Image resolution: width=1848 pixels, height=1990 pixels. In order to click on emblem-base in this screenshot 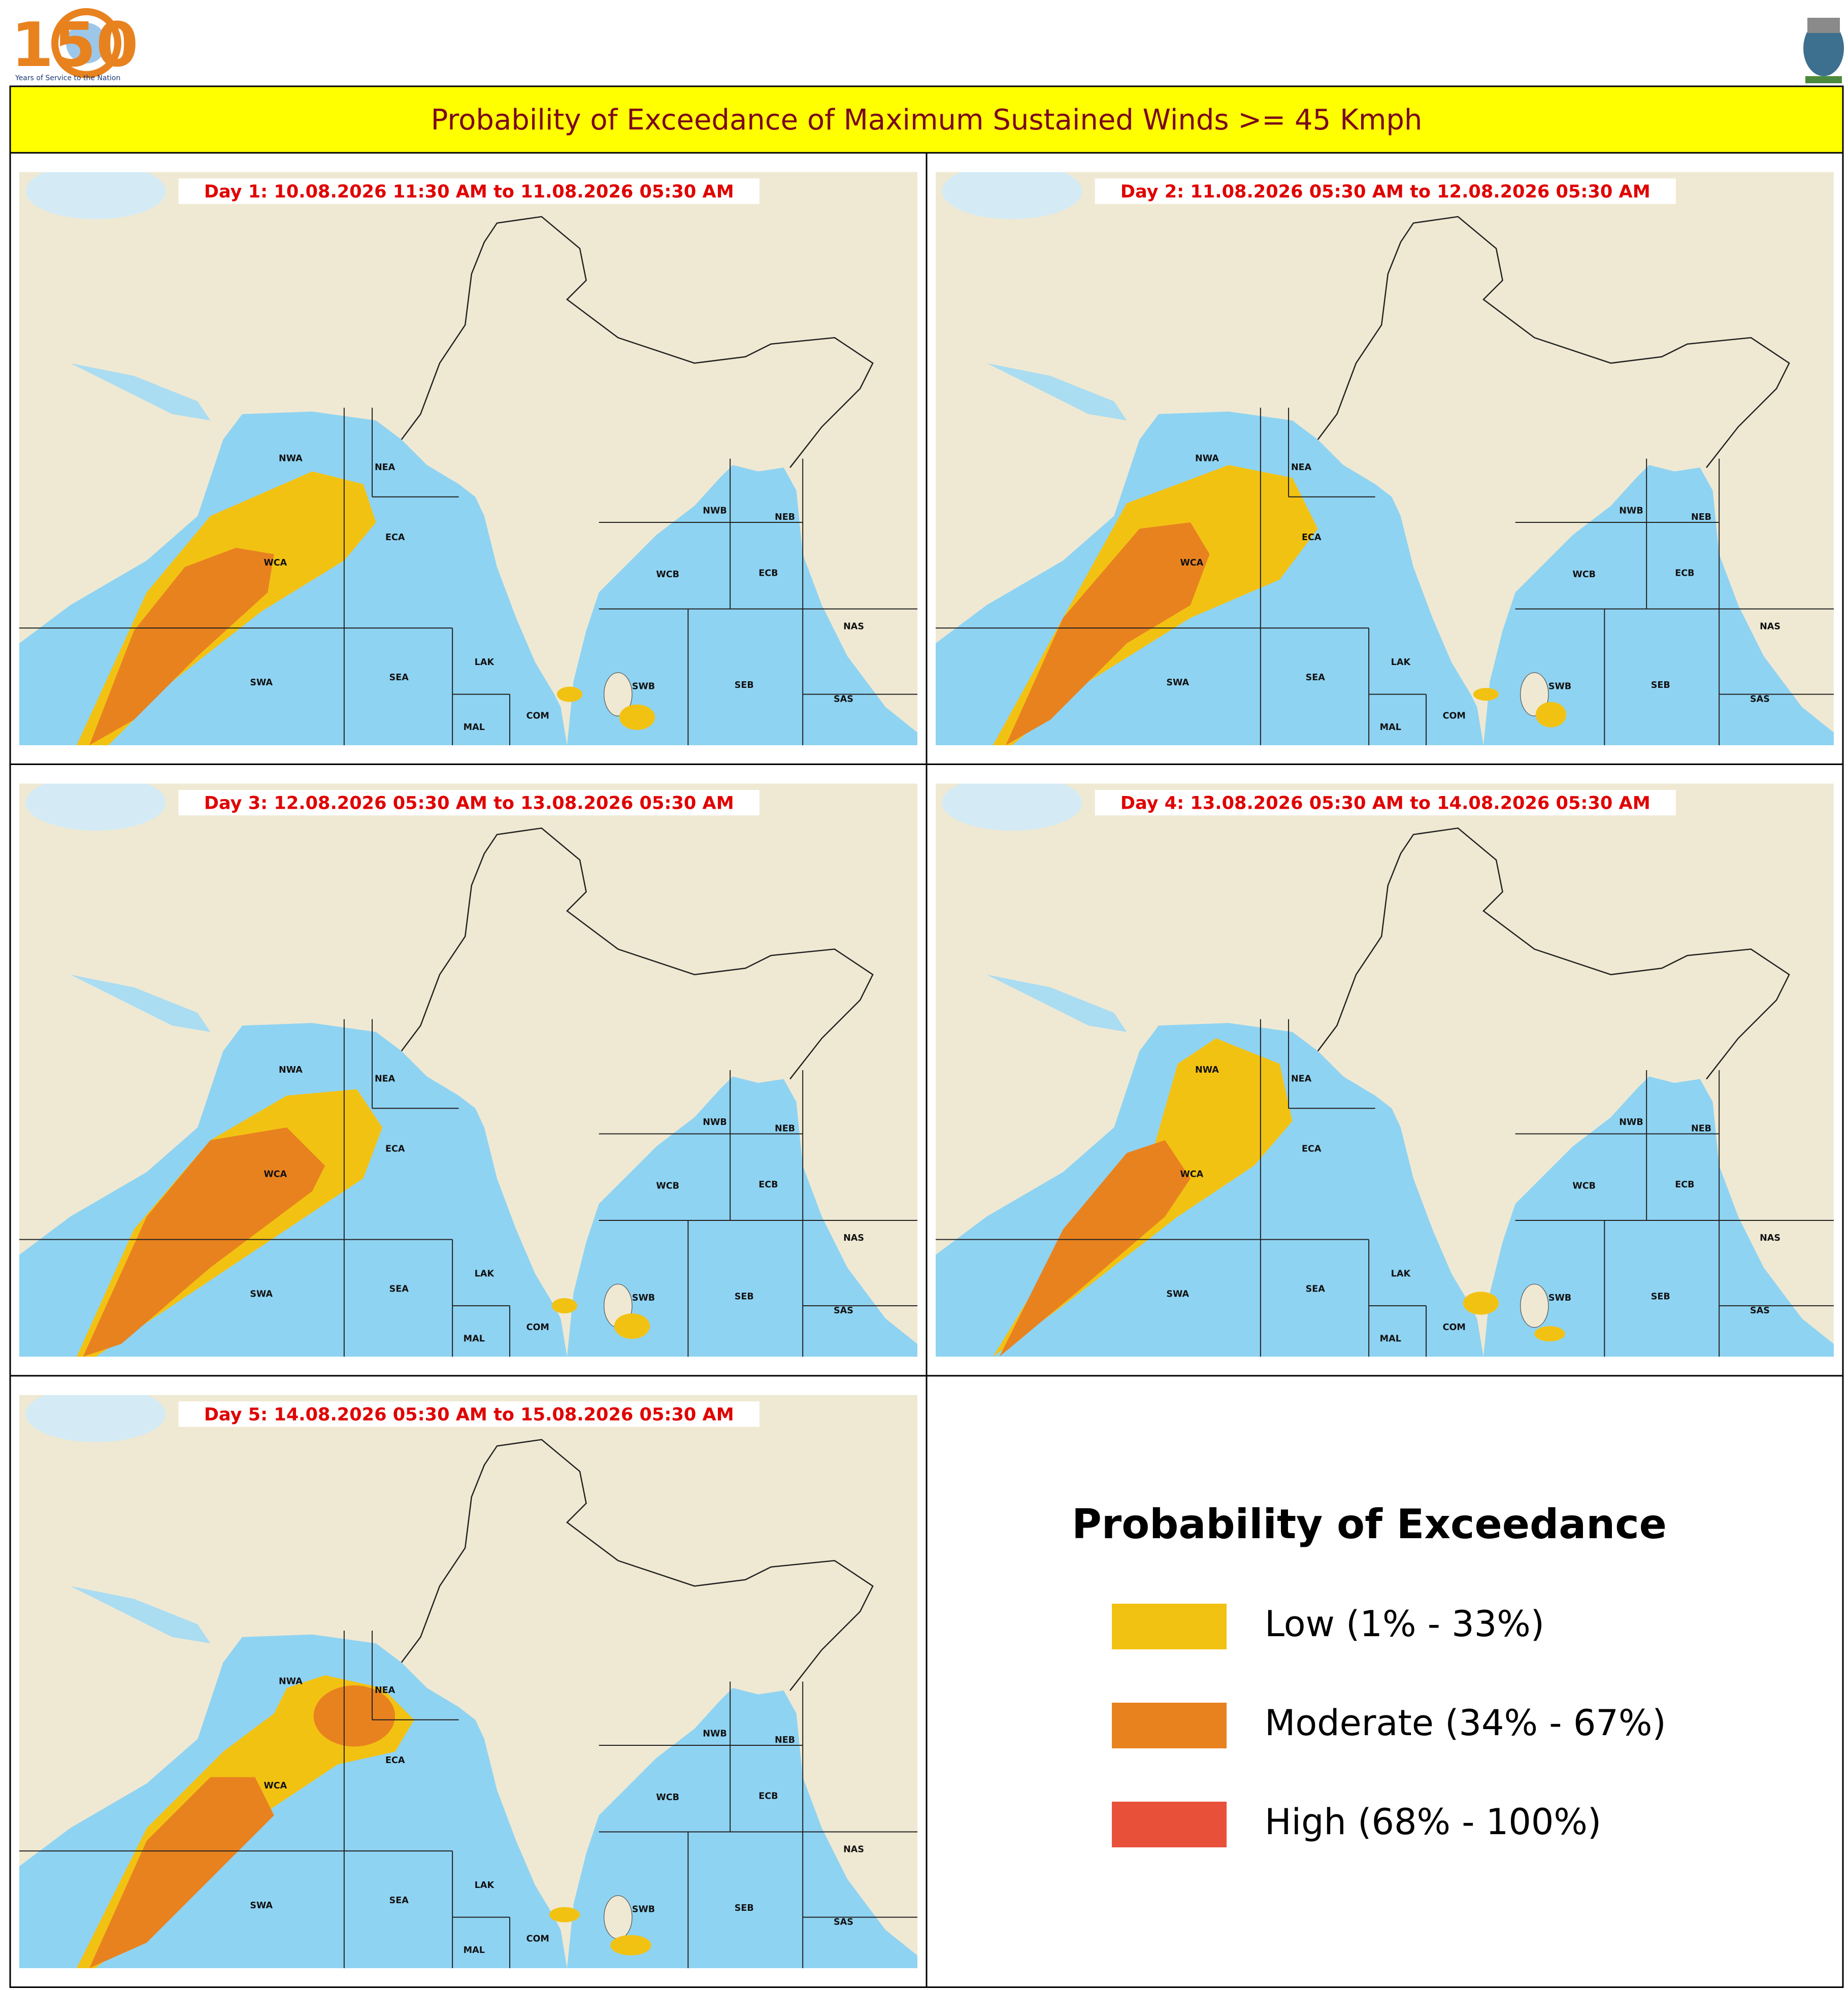, I will do `click(1823, 80)`.